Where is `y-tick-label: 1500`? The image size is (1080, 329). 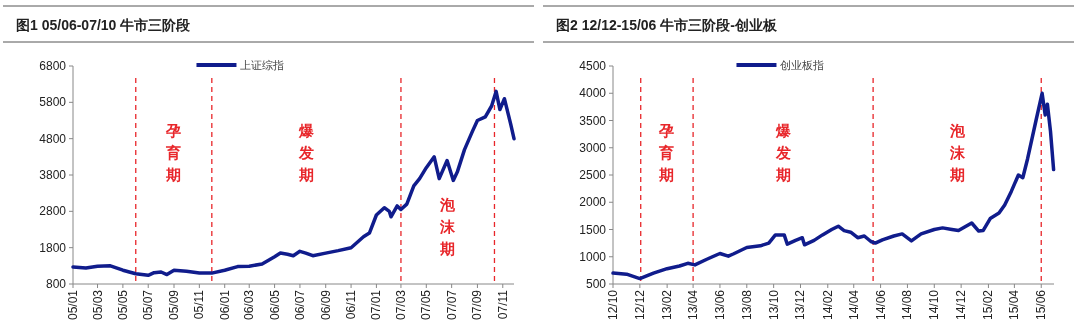
y-tick-label: 1500 is located at coordinates (593, 229).